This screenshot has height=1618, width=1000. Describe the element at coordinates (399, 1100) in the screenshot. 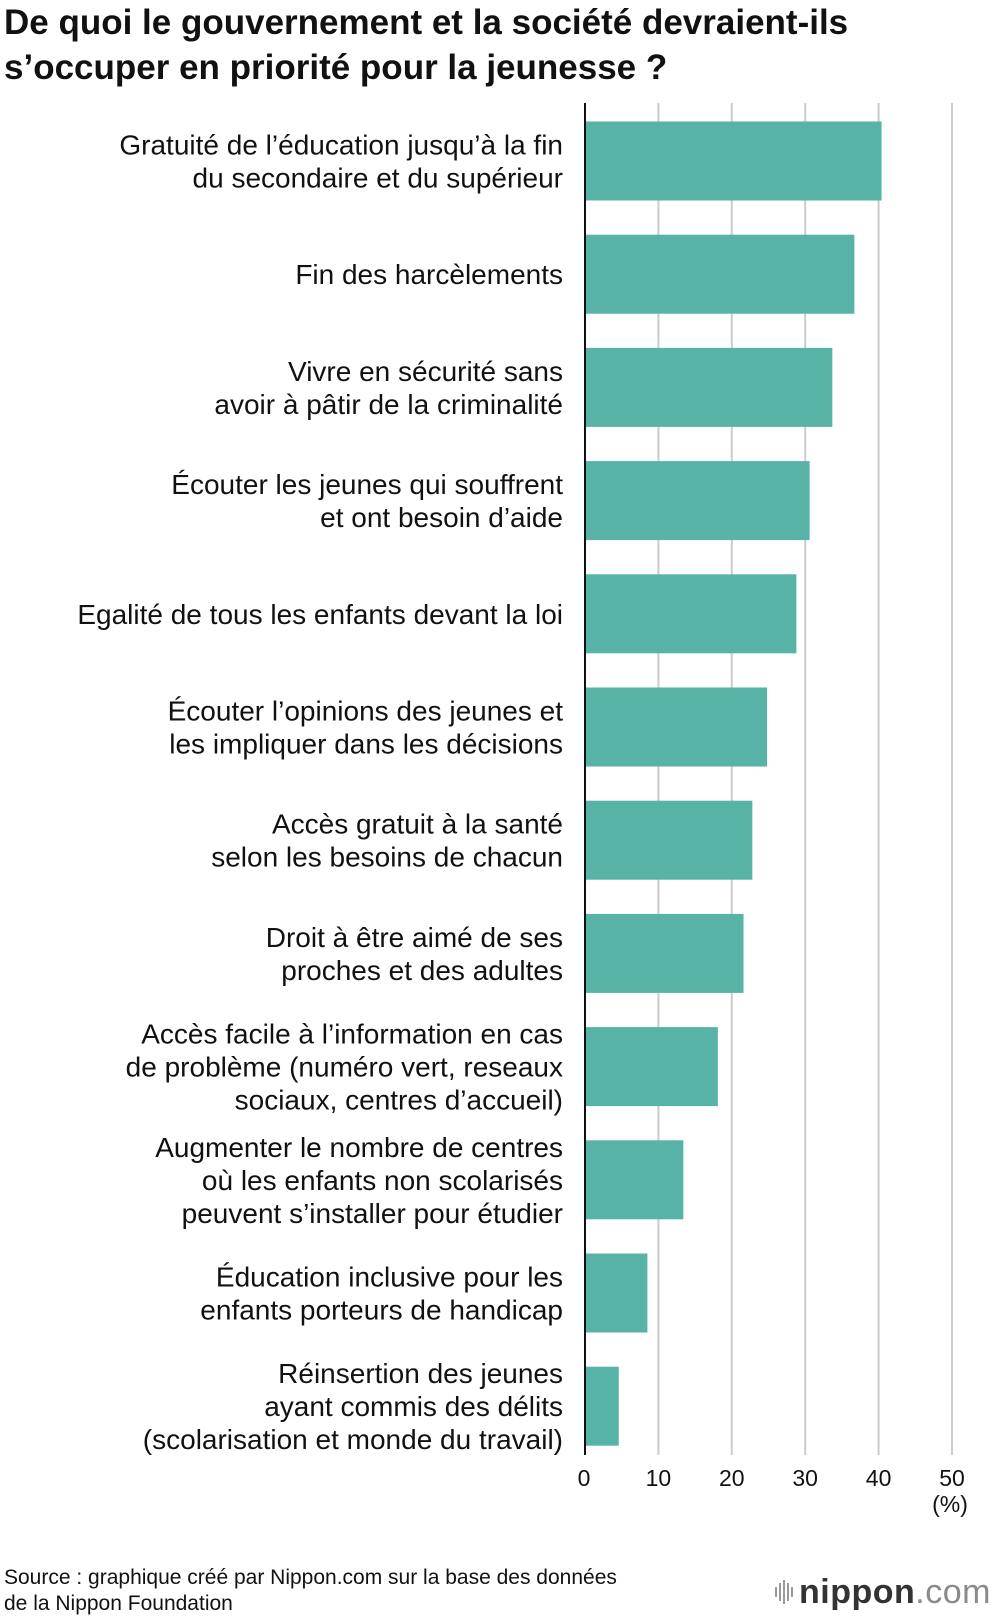

I see `category-label: sociaux, centres d’accueil)` at that location.